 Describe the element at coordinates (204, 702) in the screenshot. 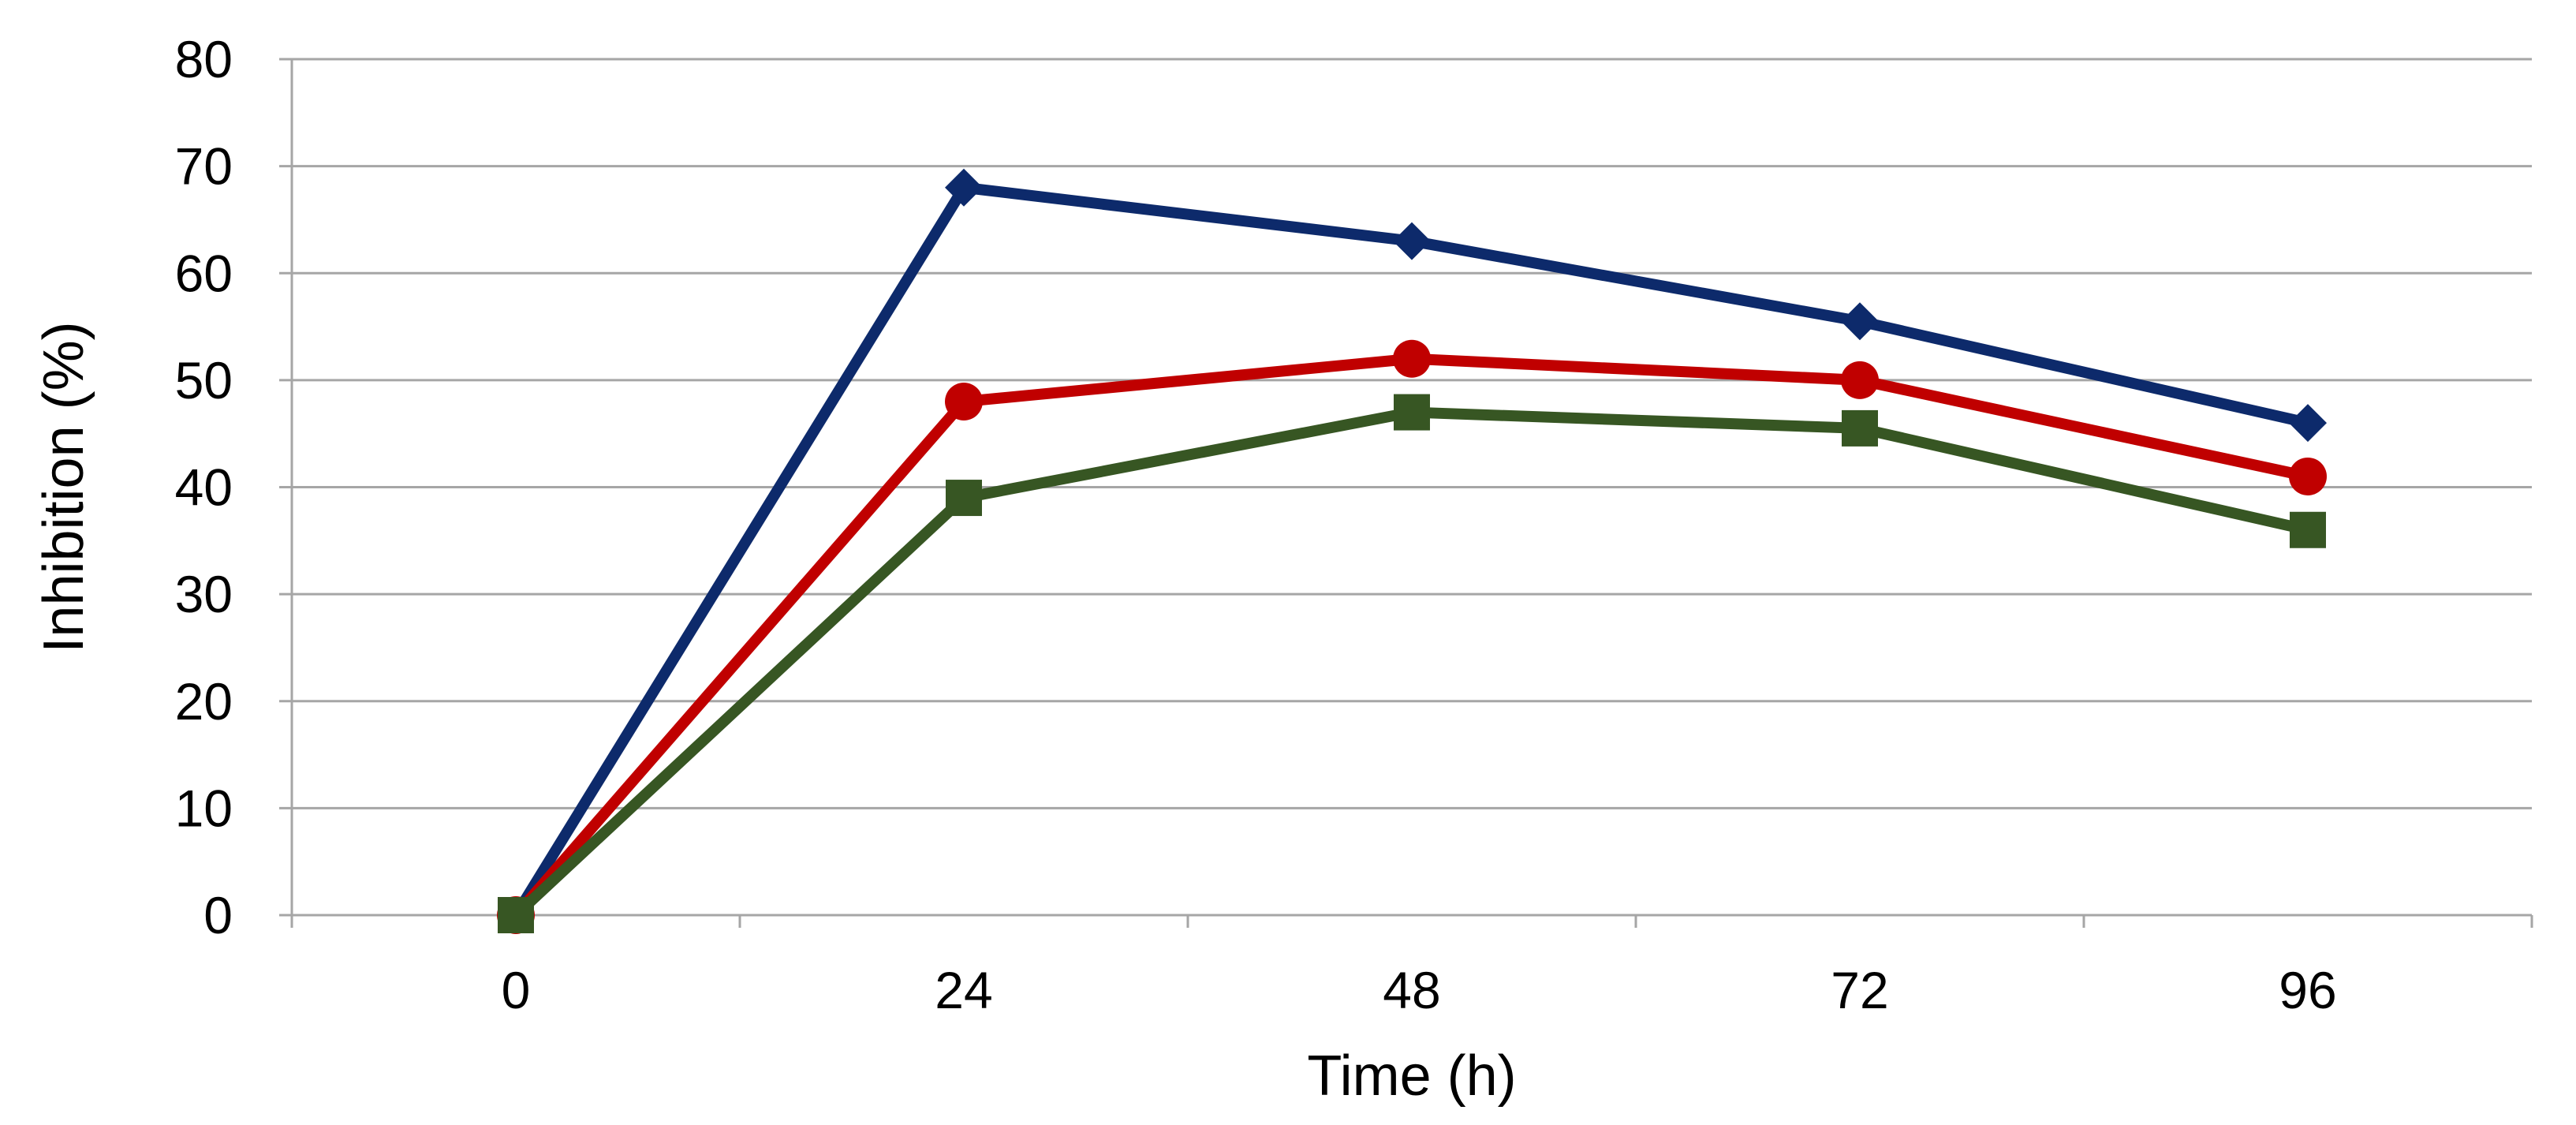

I see `y-tick-label: 20` at that location.